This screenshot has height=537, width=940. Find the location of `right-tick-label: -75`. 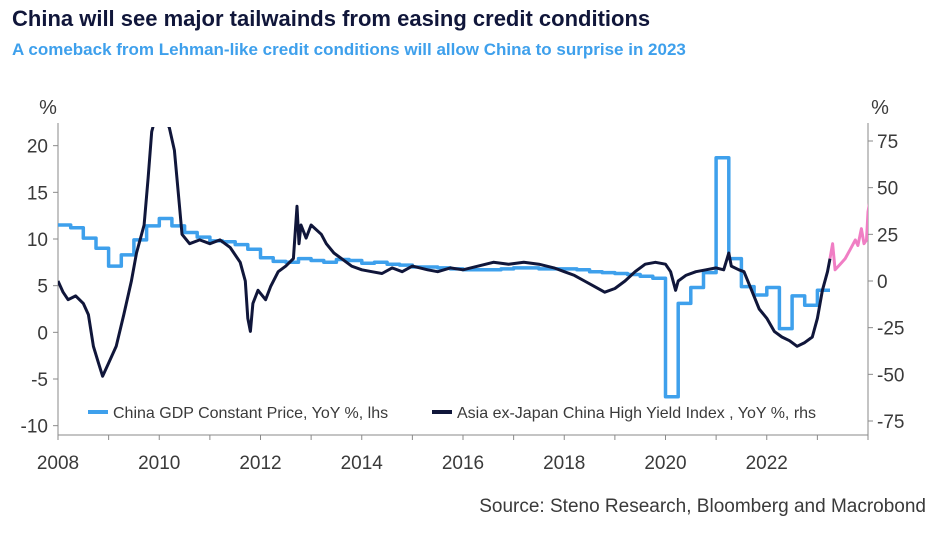

right-tick-label: -75 is located at coordinates (890, 422).